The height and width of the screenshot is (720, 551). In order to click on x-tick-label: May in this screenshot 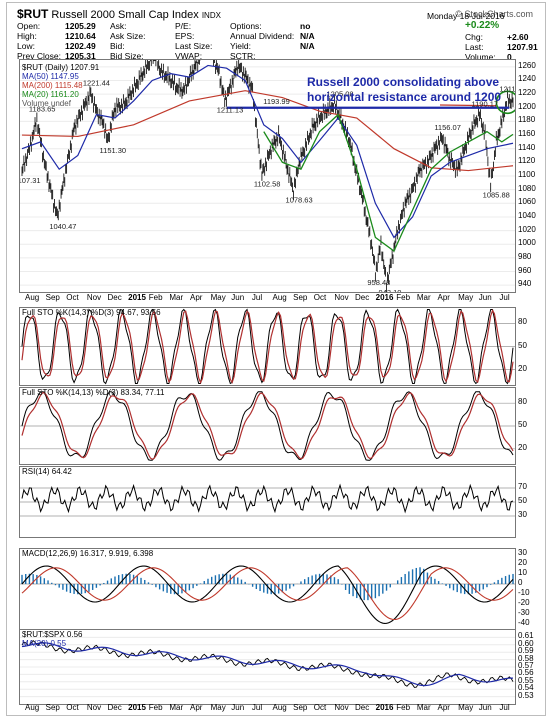, I will do `click(466, 707)`.